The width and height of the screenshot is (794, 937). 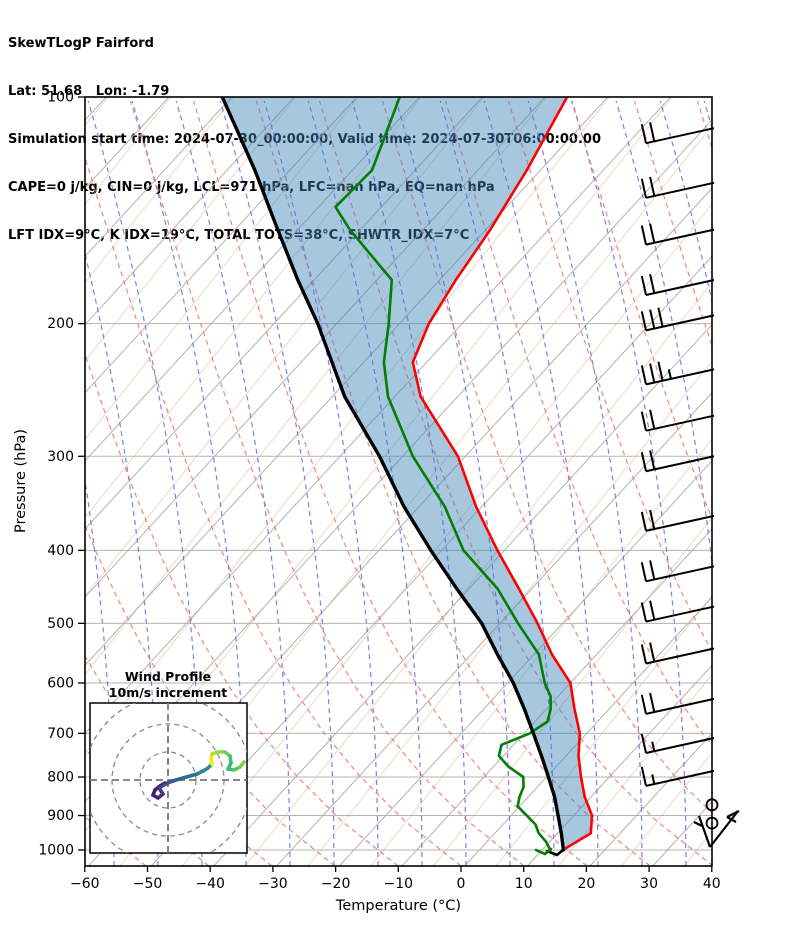 What do you see at coordinates (60, 683) in the screenshot?
I see `y-tick-label: 600` at bounding box center [60, 683].